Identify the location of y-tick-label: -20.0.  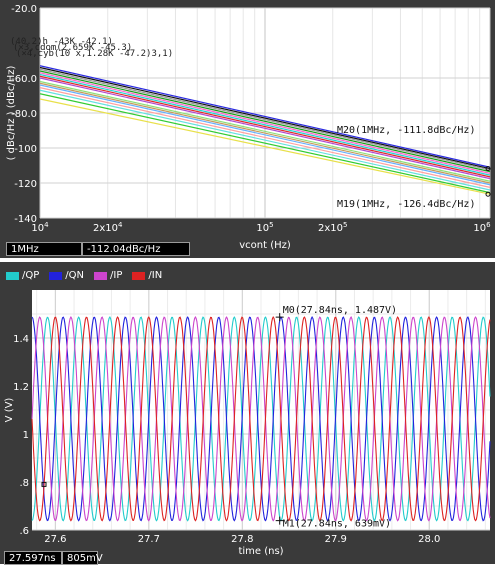
(24, 9).